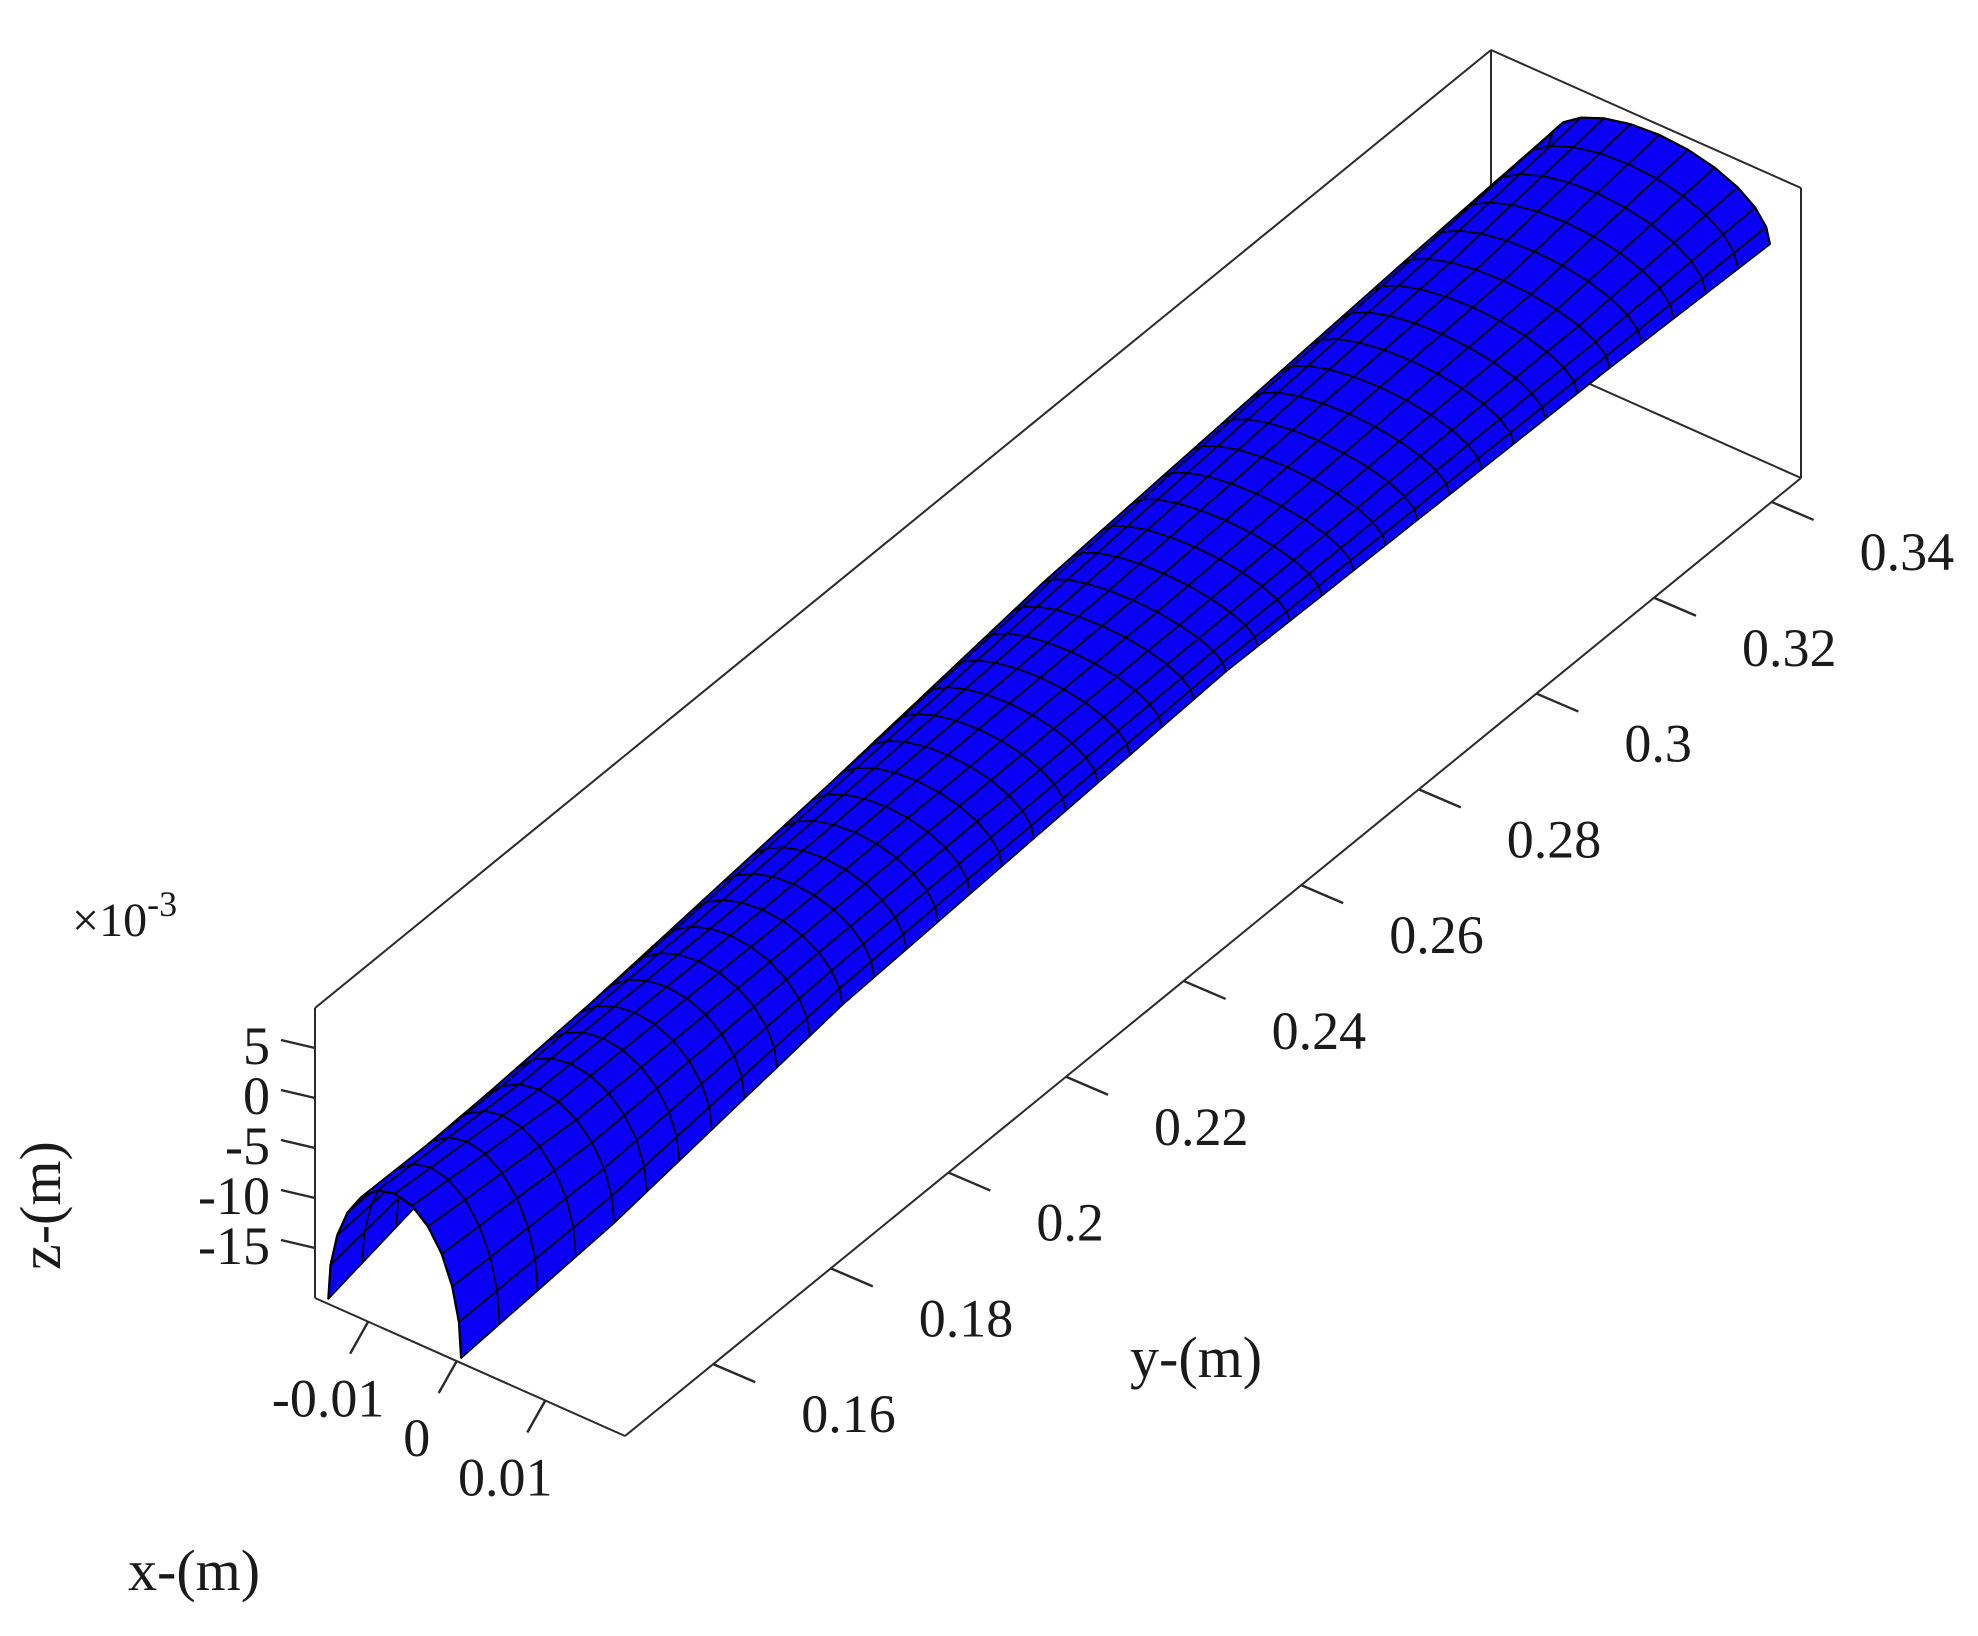 The height and width of the screenshot is (1636, 1978). What do you see at coordinates (256, 1046) in the screenshot?
I see `z-tick-label: 5` at bounding box center [256, 1046].